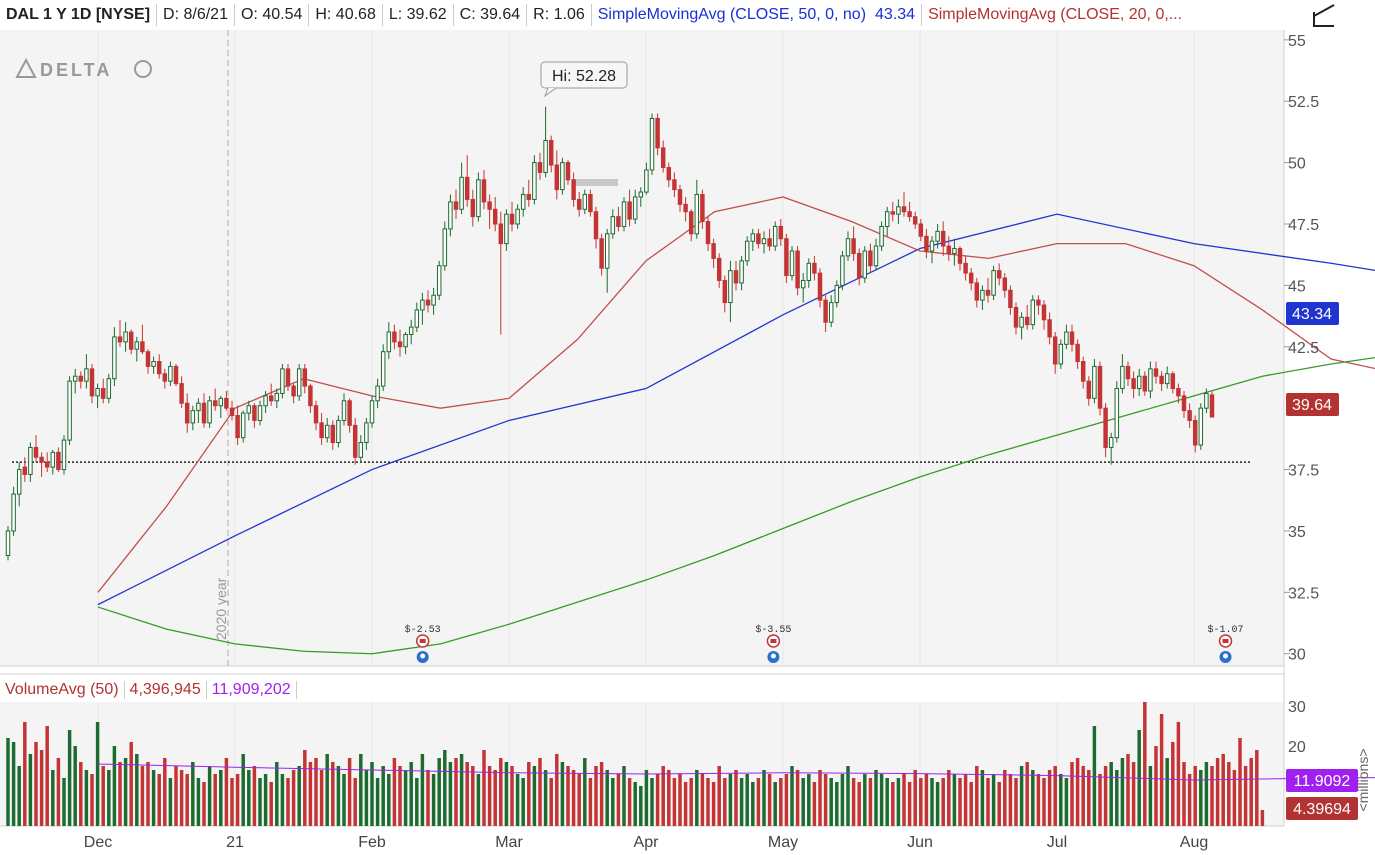 Image resolution: width=1375 pixels, height=855 pixels. I want to click on ticker-label: DAL 1 Y 1D [NYSE], so click(79, 15).